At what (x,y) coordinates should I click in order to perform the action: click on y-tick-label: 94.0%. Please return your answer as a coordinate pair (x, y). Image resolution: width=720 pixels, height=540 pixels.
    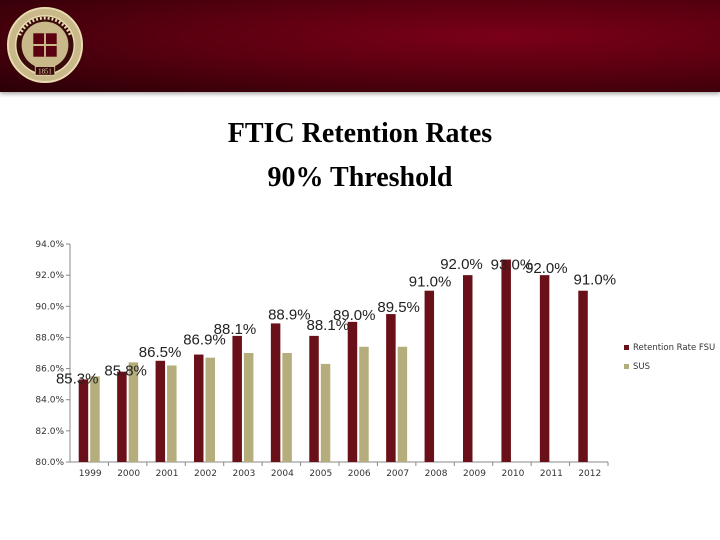
    Looking at the image, I should click on (49, 245).